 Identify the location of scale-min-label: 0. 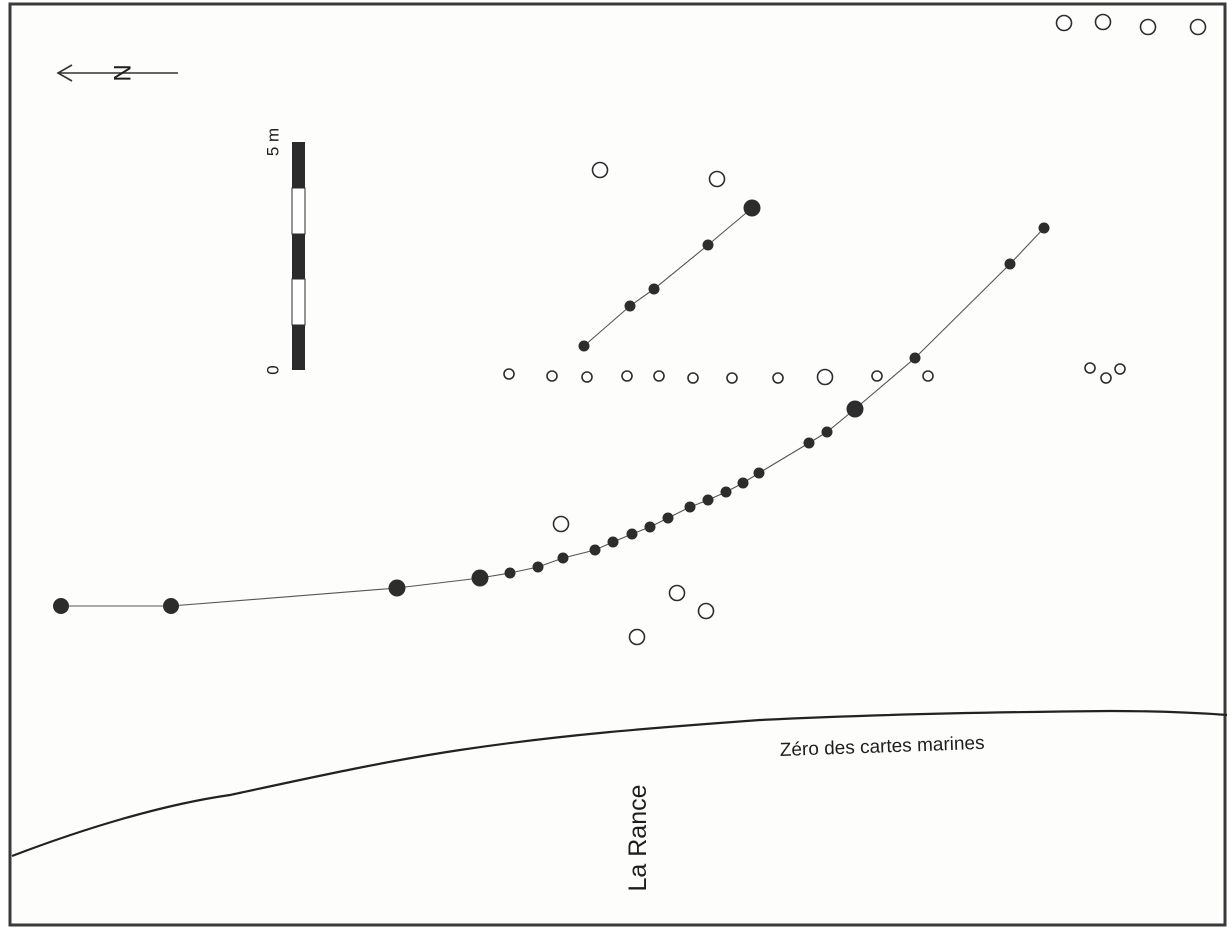
(273, 369).